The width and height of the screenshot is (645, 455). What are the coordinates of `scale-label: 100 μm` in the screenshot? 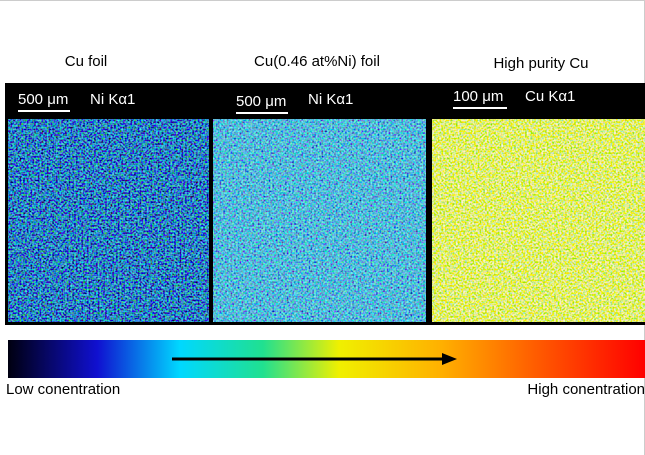 It's located at (478, 96).